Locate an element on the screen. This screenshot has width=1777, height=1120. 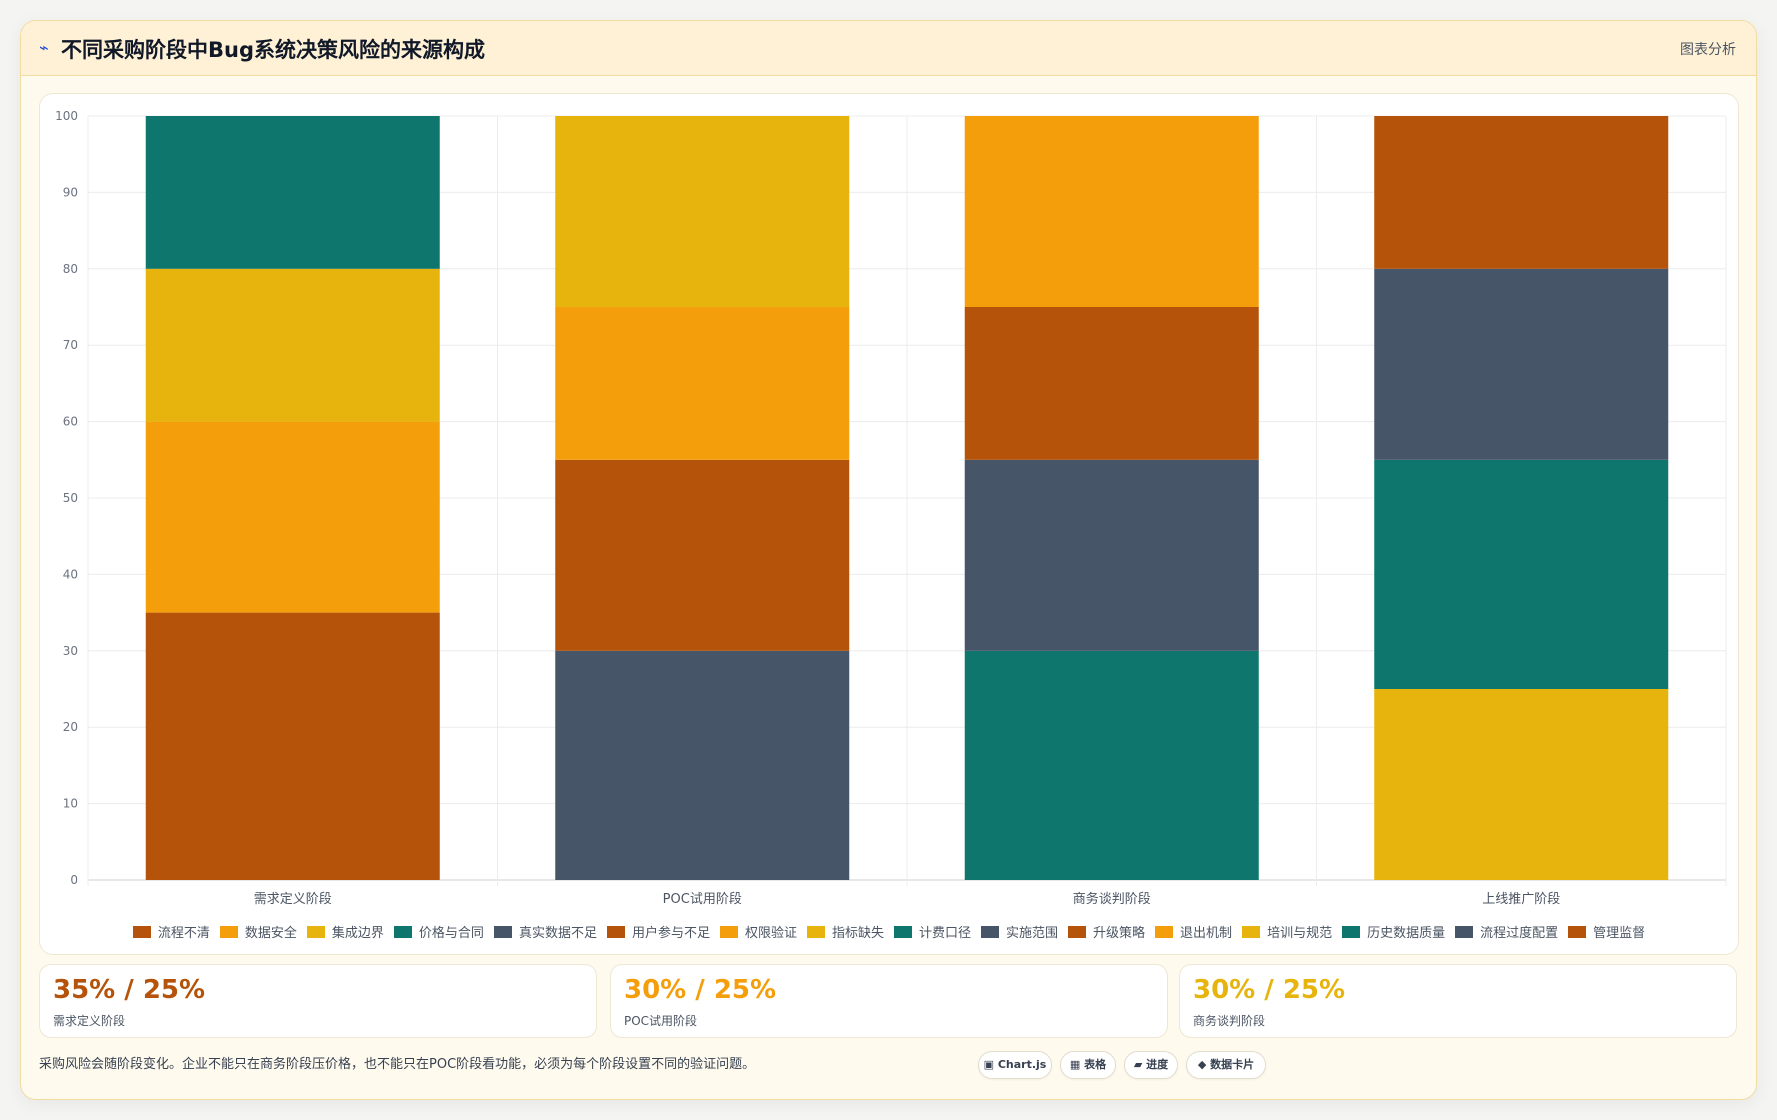
legend-item: 管理监督 is located at coordinates (1606, 931).